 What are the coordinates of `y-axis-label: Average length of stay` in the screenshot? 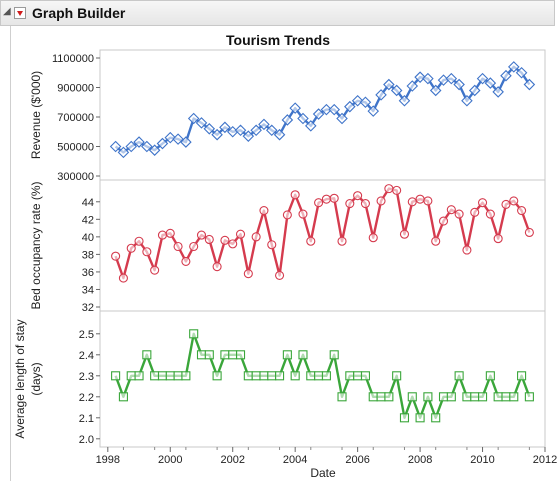 It's located at (20, 378).